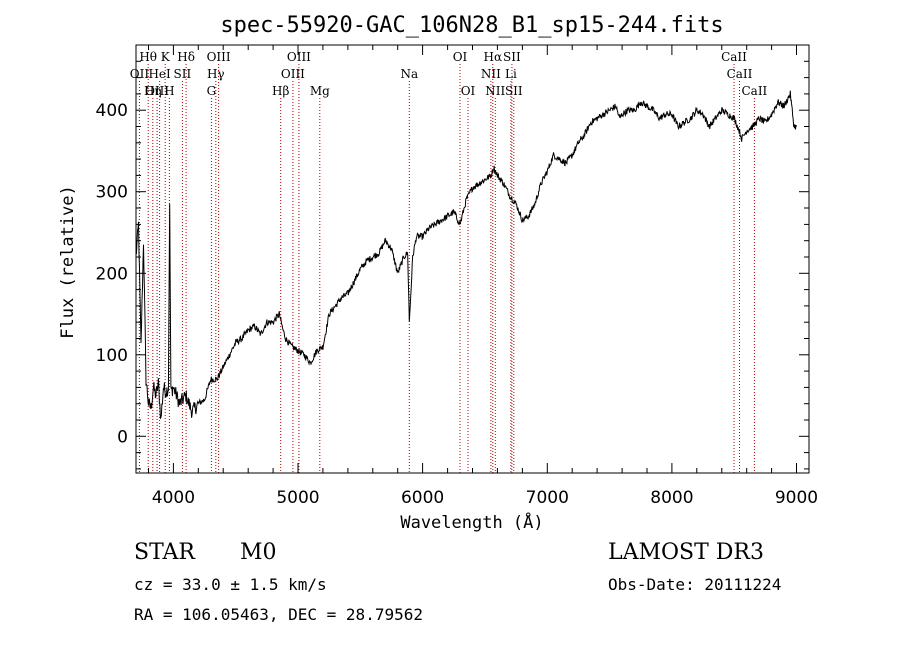 The height and width of the screenshot is (649, 900). What do you see at coordinates (166, 57) in the screenshot?
I see `emission-line-label: K` at bounding box center [166, 57].